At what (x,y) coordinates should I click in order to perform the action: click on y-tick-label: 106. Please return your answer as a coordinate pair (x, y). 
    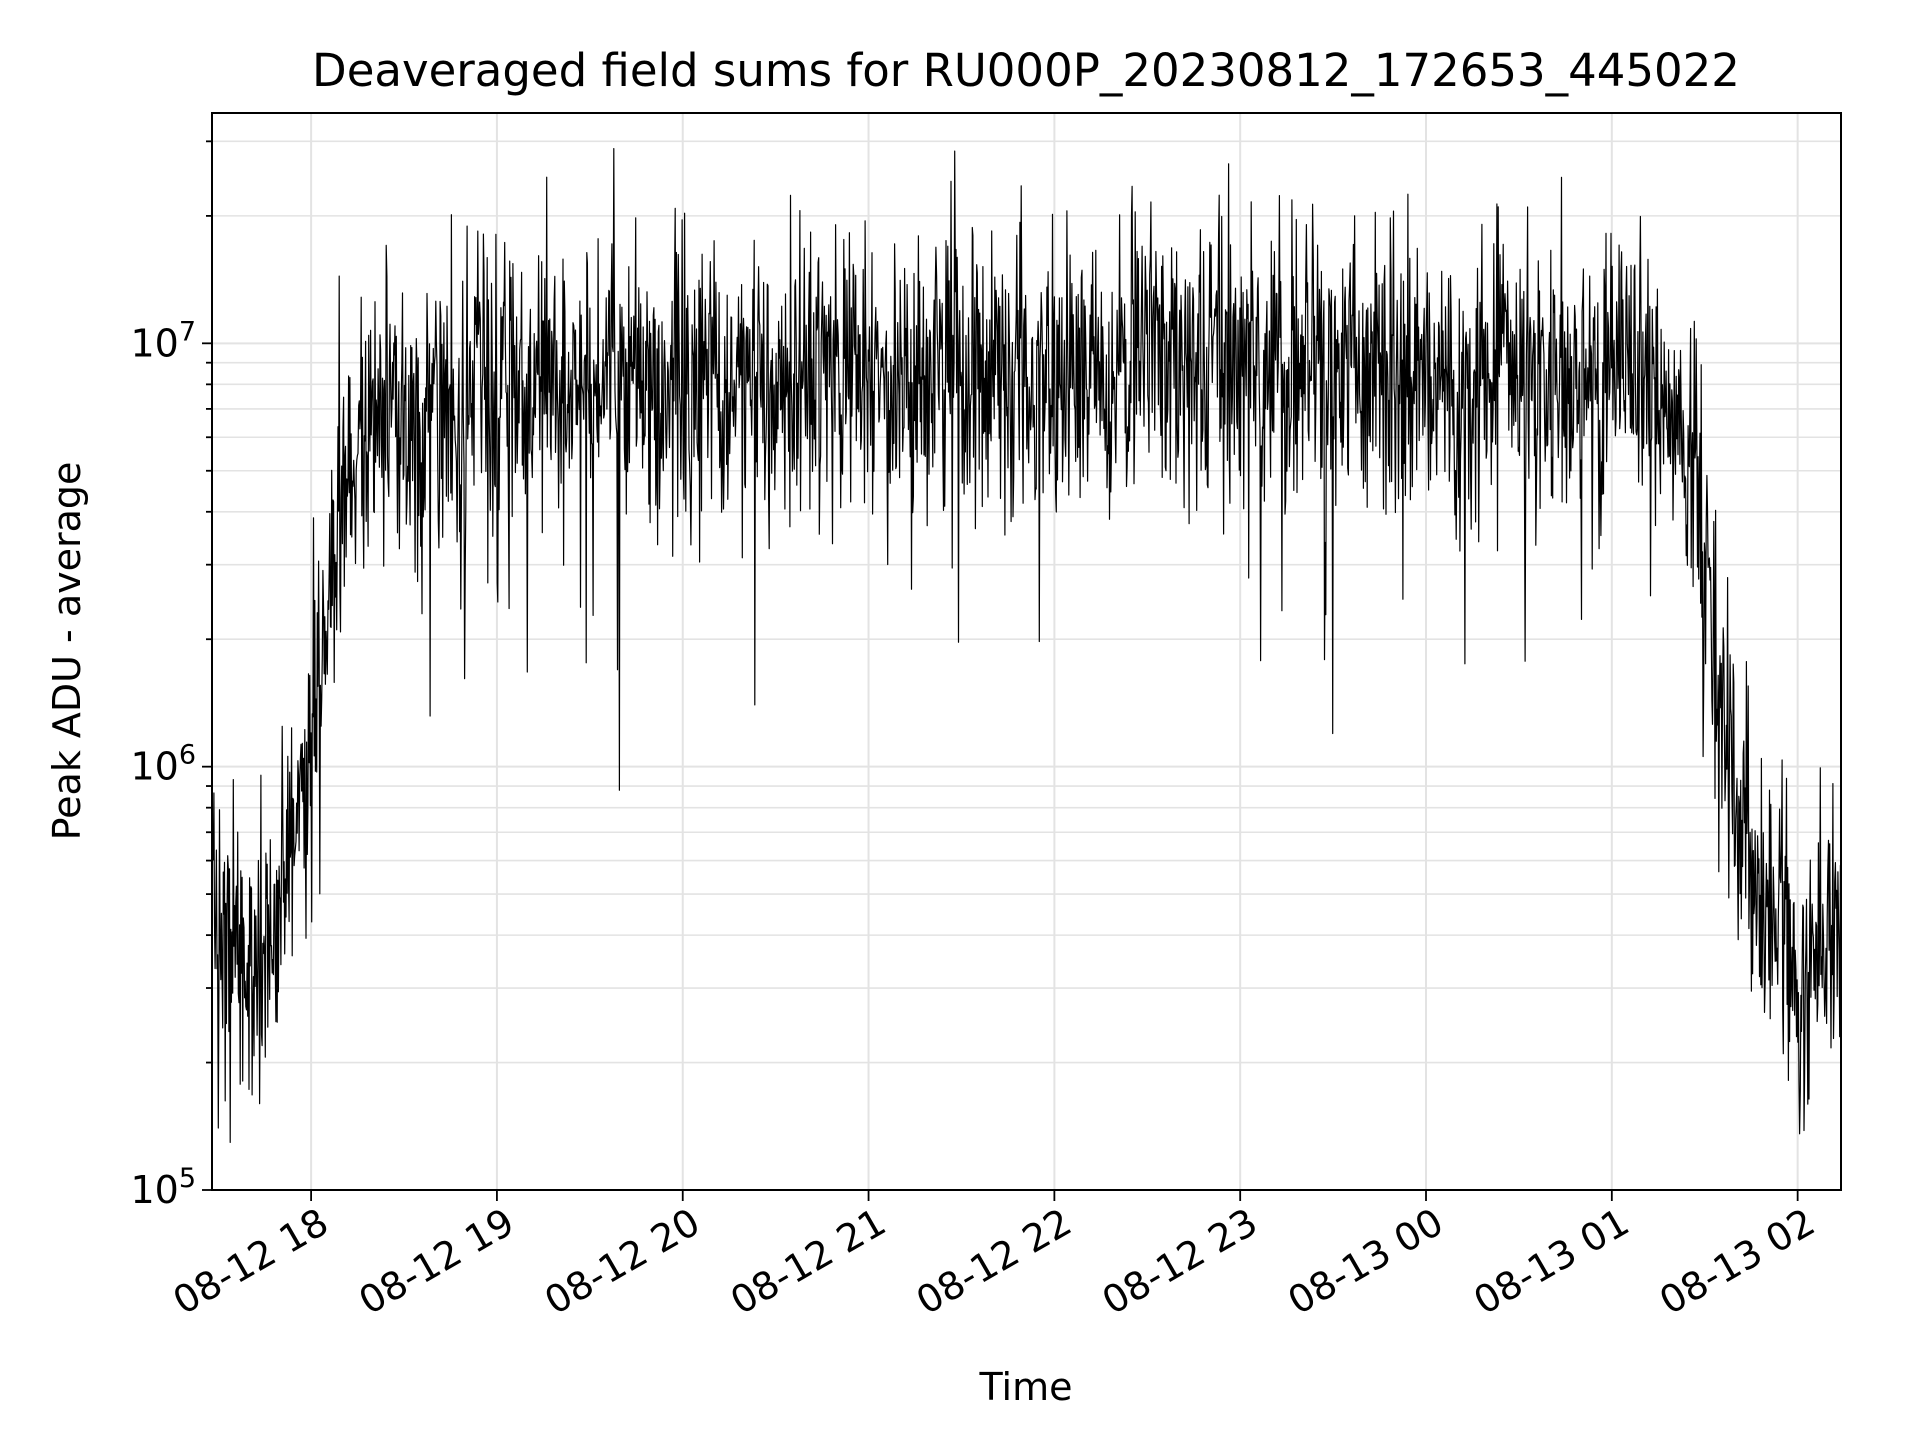
    Looking at the image, I should click on (163, 764).